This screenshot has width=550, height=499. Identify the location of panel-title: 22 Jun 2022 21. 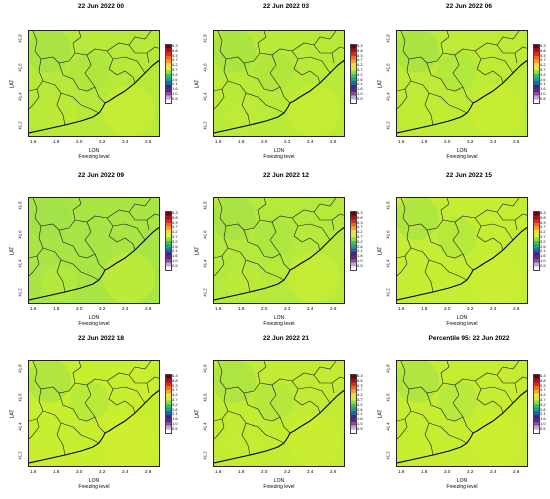
(286, 338).